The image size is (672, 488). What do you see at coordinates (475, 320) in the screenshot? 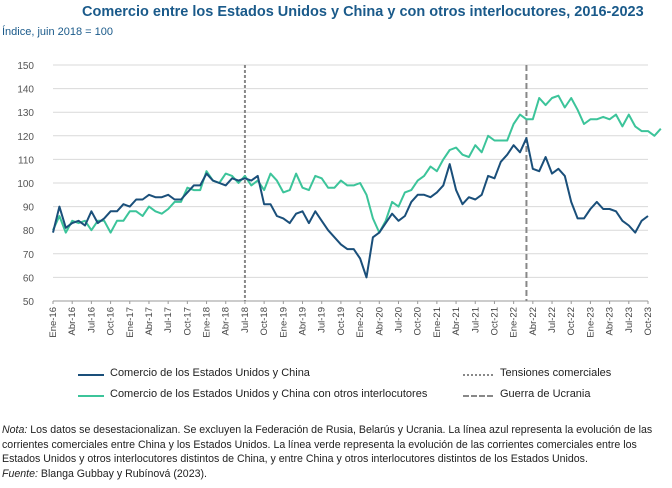
I see `x-tick-label: Jul-21` at bounding box center [475, 320].